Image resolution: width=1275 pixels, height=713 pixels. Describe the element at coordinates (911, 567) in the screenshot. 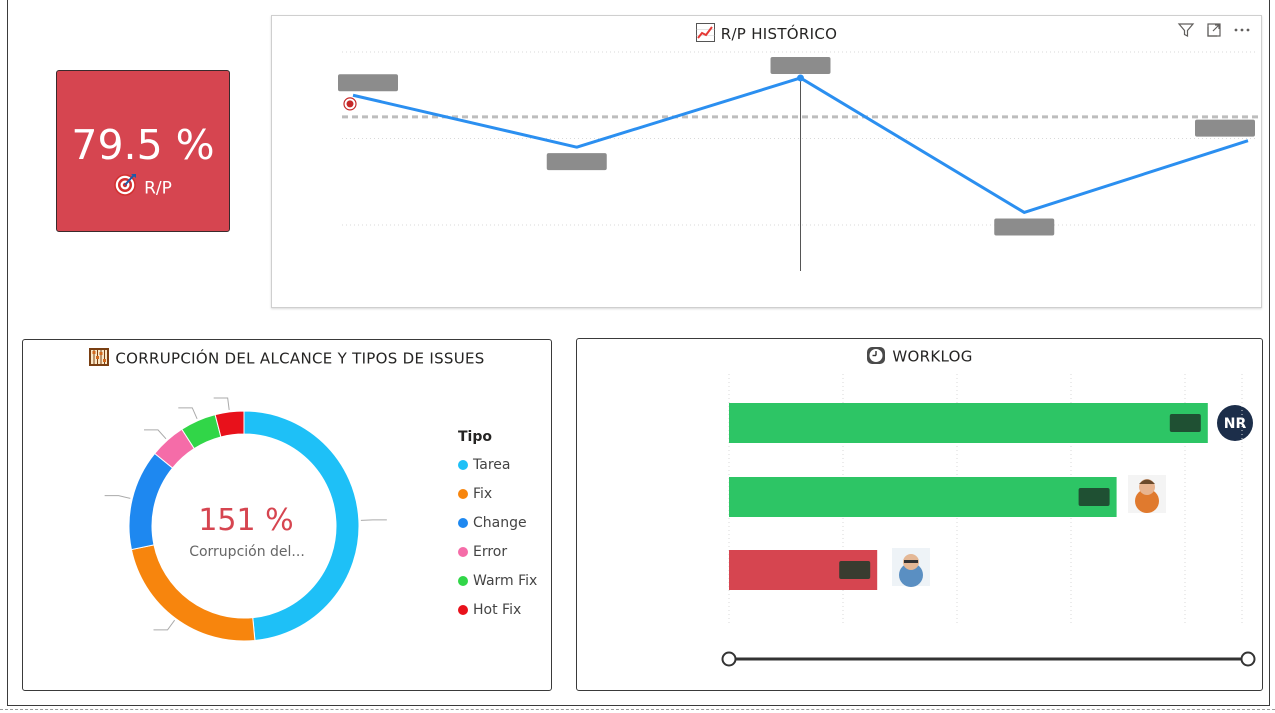

I see `avatar-alejandro` at that location.